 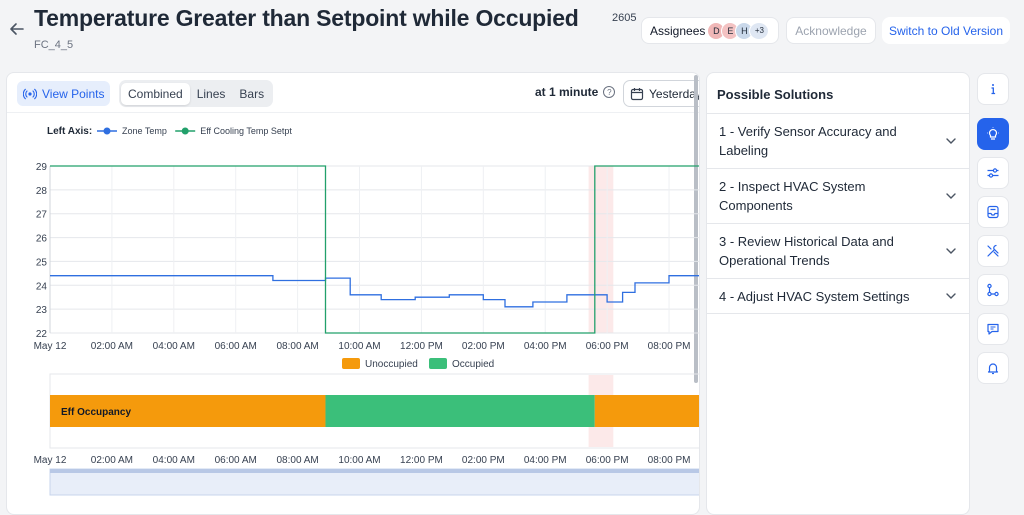 What do you see at coordinates (391, 364) in the screenshot?
I see `legend-entry: Unoccupied` at bounding box center [391, 364].